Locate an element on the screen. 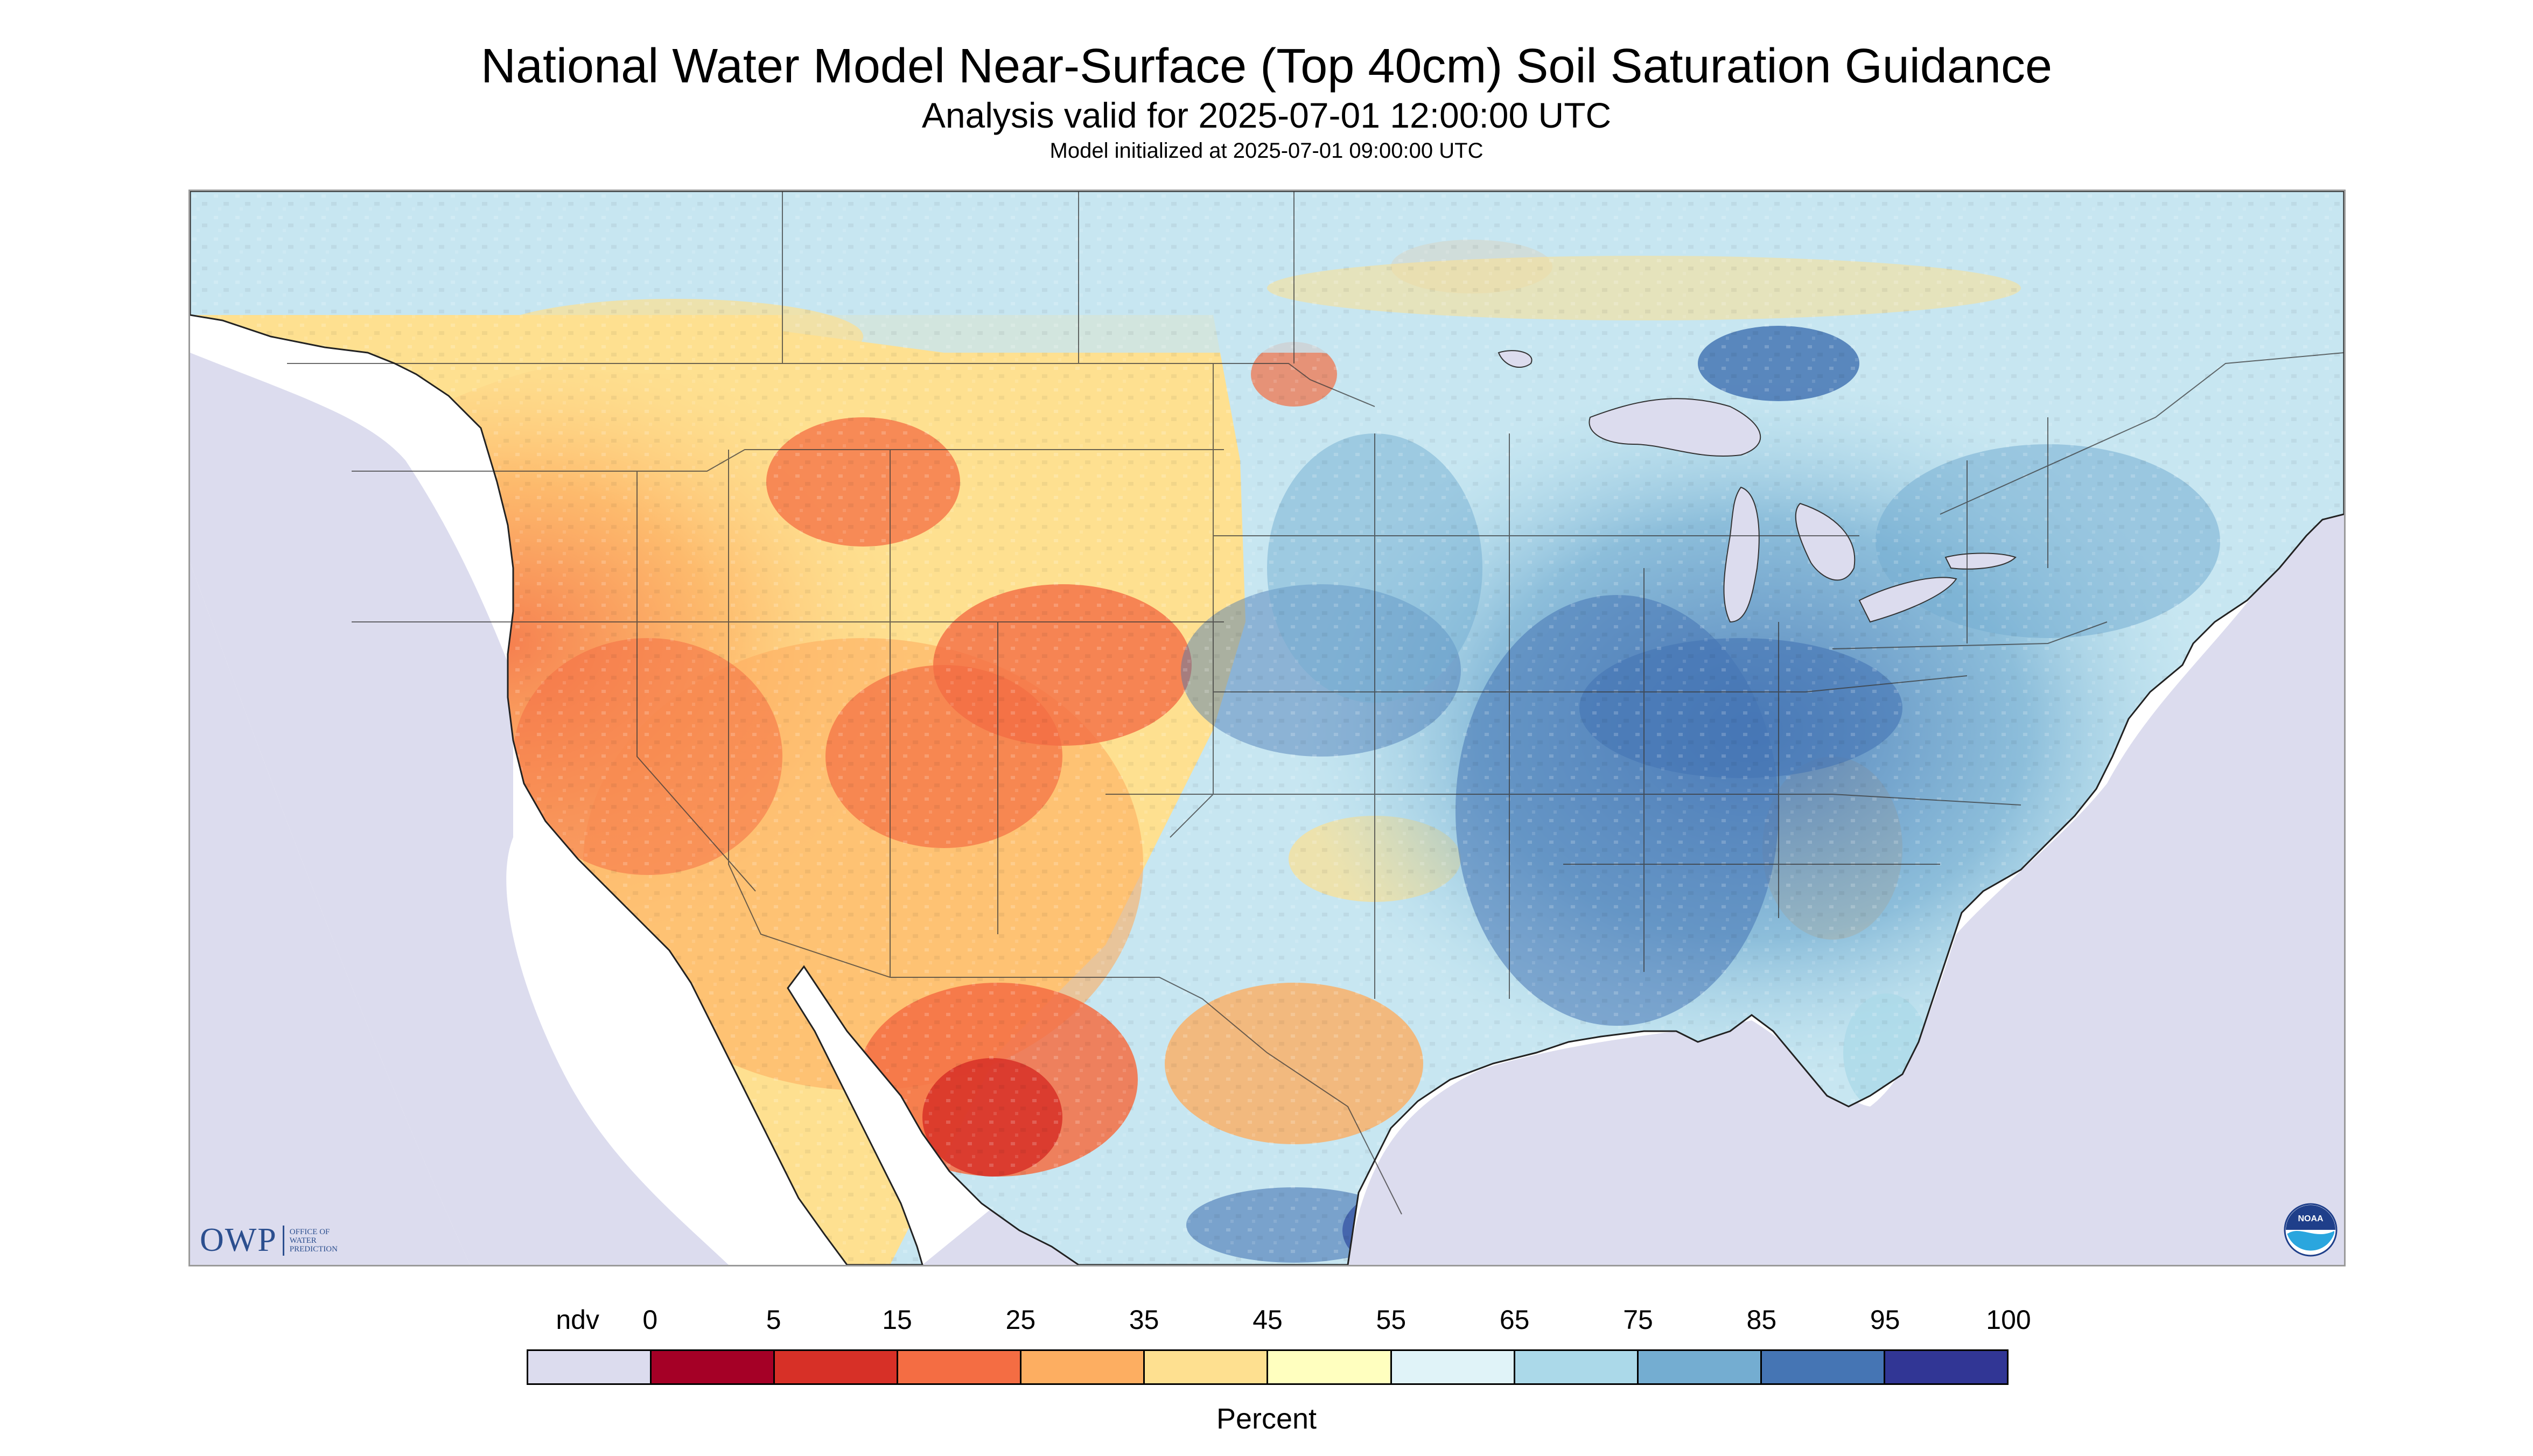  lake-michigan is located at coordinates (1741, 554).